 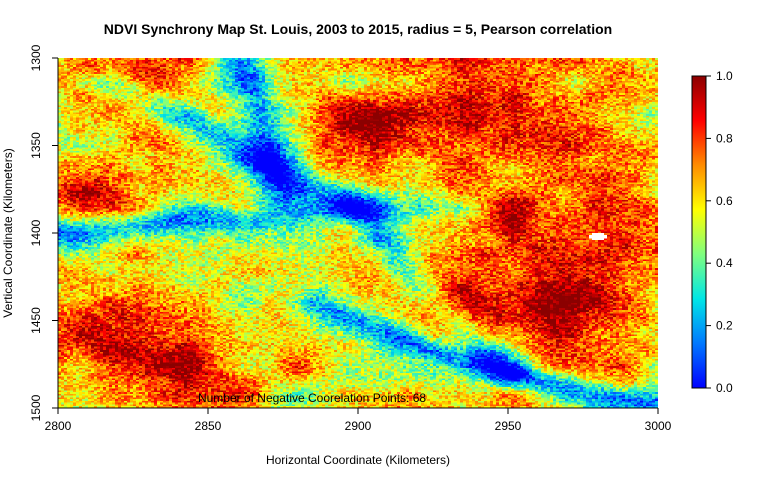 What do you see at coordinates (724, 138) in the screenshot?
I see `colorbar-tick-label: 0.8` at bounding box center [724, 138].